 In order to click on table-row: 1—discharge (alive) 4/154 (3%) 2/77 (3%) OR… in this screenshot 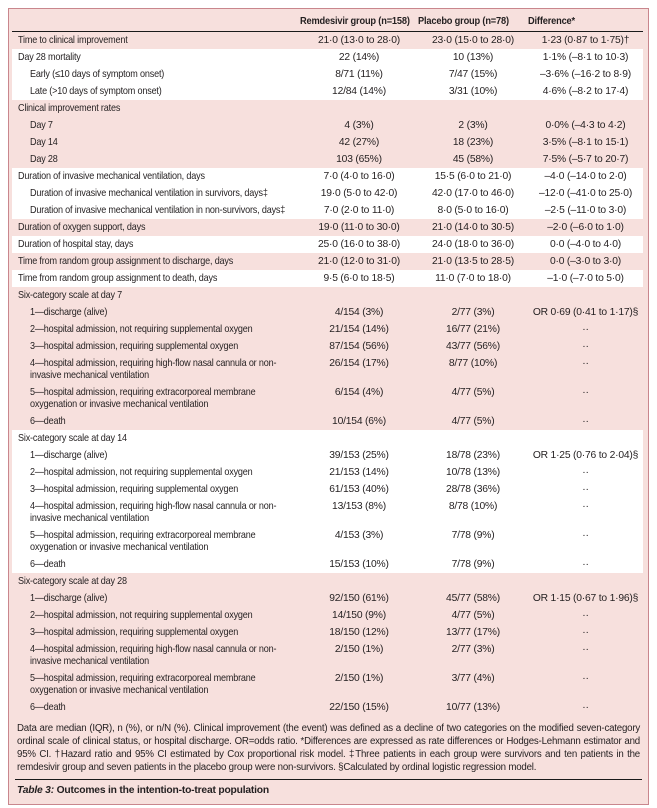, I will do `click(327, 312)`.